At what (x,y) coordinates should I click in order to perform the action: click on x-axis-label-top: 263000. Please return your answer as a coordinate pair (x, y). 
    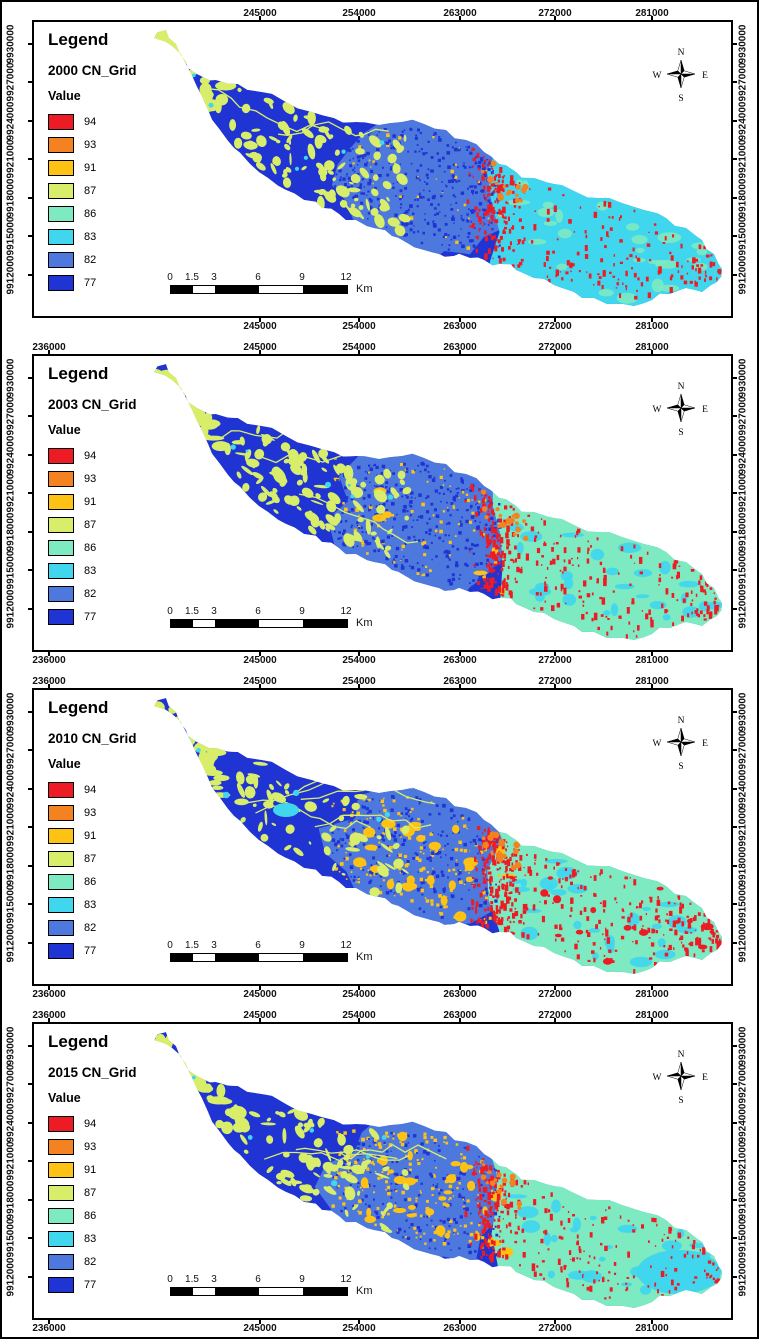
    Looking at the image, I should click on (460, 681).